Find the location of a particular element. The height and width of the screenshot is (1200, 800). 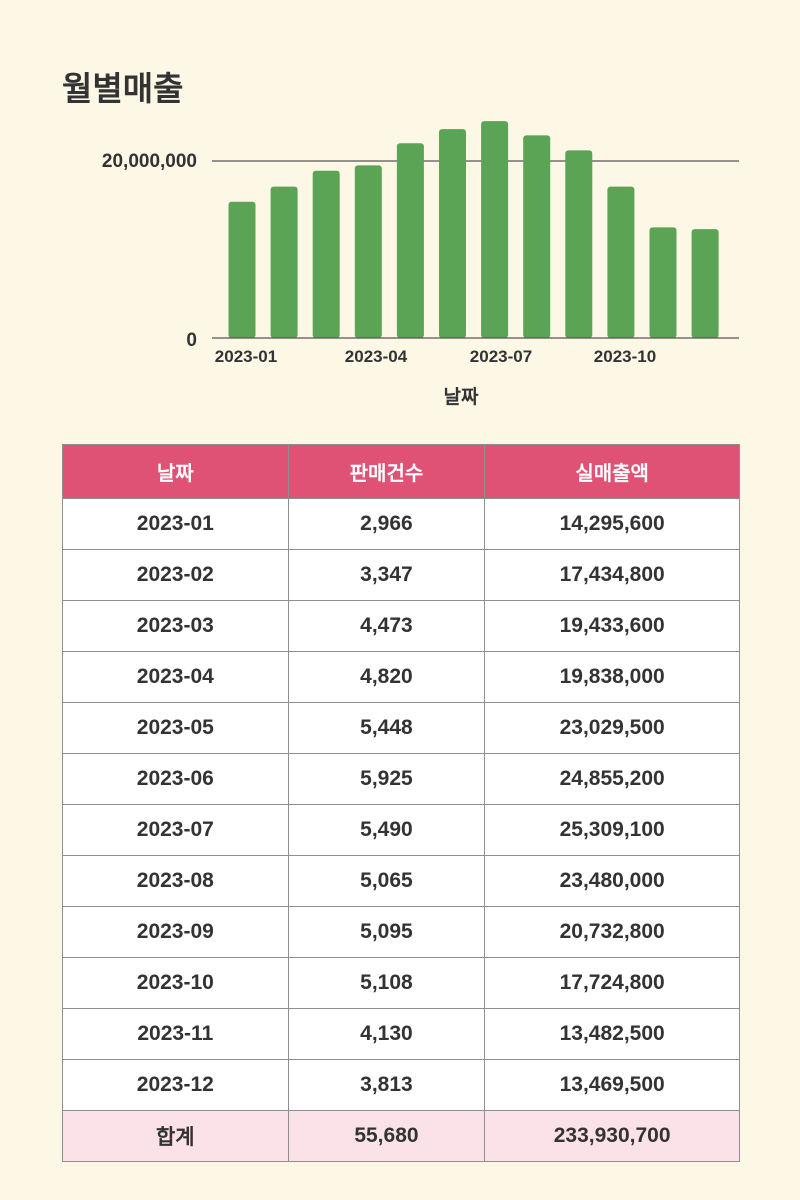

date-cell: 2023-05 is located at coordinates (175, 728).